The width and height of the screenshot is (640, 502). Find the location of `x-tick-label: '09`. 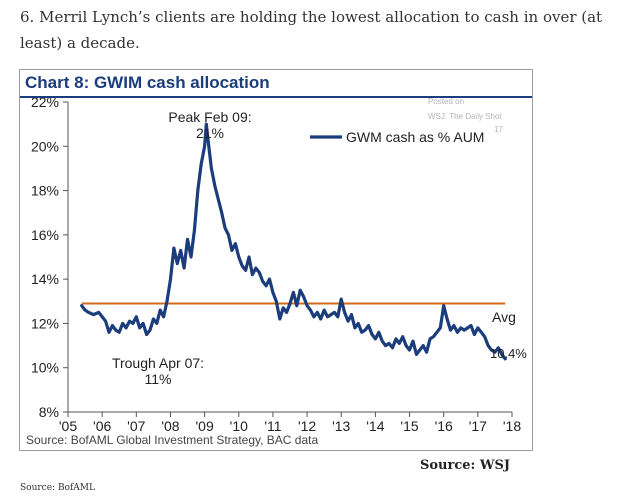

x-tick-label: '09 is located at coordinates (204, 426).